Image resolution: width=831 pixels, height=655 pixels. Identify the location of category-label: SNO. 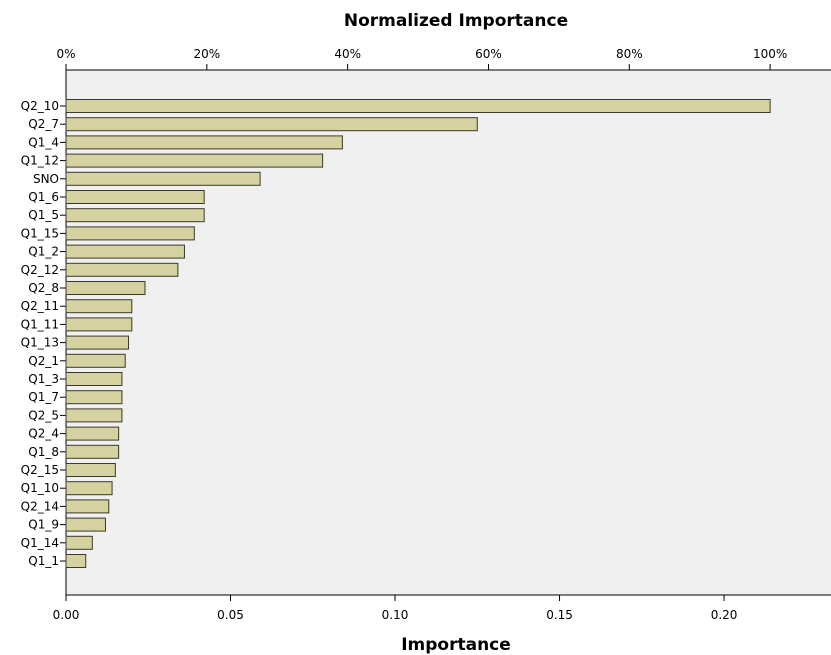
(46, 179).